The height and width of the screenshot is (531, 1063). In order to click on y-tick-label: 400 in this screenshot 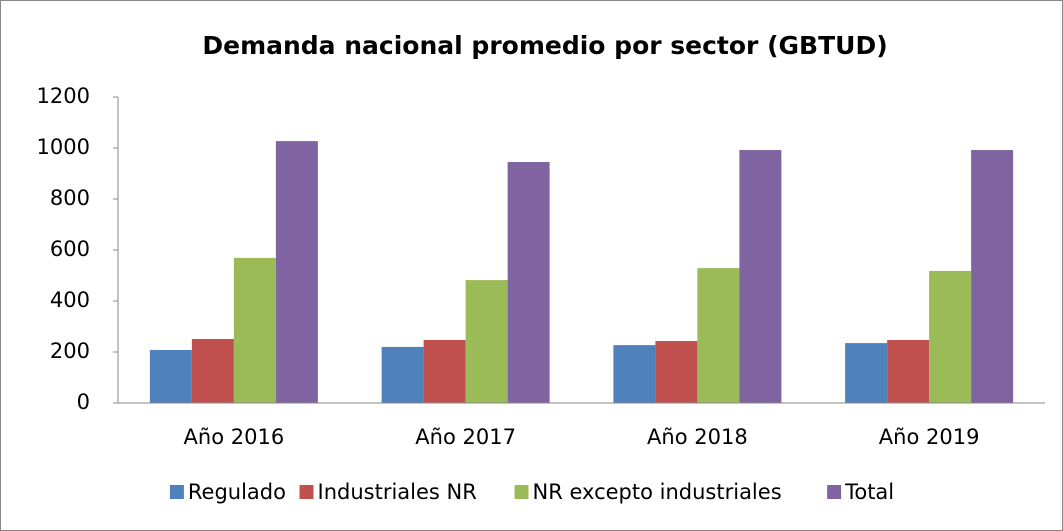, I will do `click(70, 300)`.